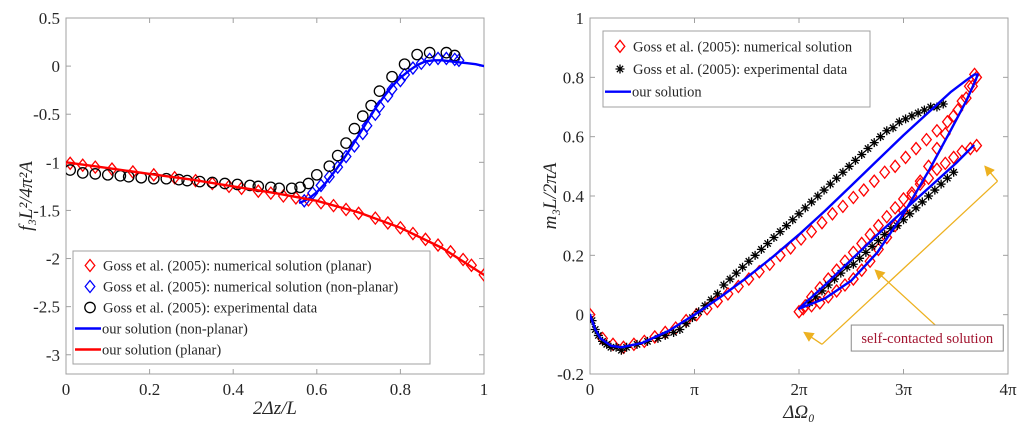  I want to click on annotation-text: self-contacted solution, so click(927, 339).